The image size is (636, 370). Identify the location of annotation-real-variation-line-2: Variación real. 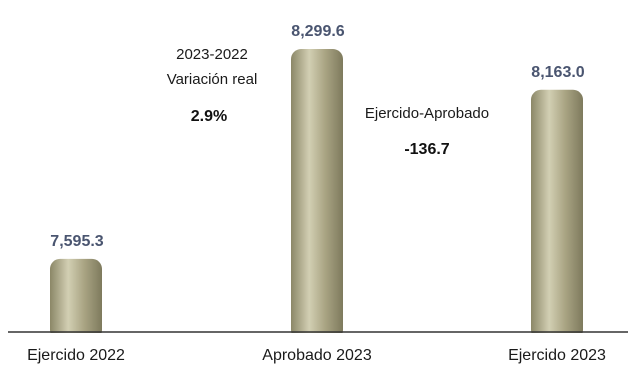
(212, 79).